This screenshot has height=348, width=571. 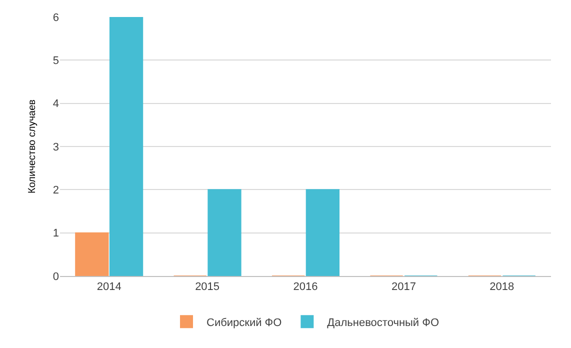 I want to click on legend-label: Сибирский ФО, so click(x=244, y=322).